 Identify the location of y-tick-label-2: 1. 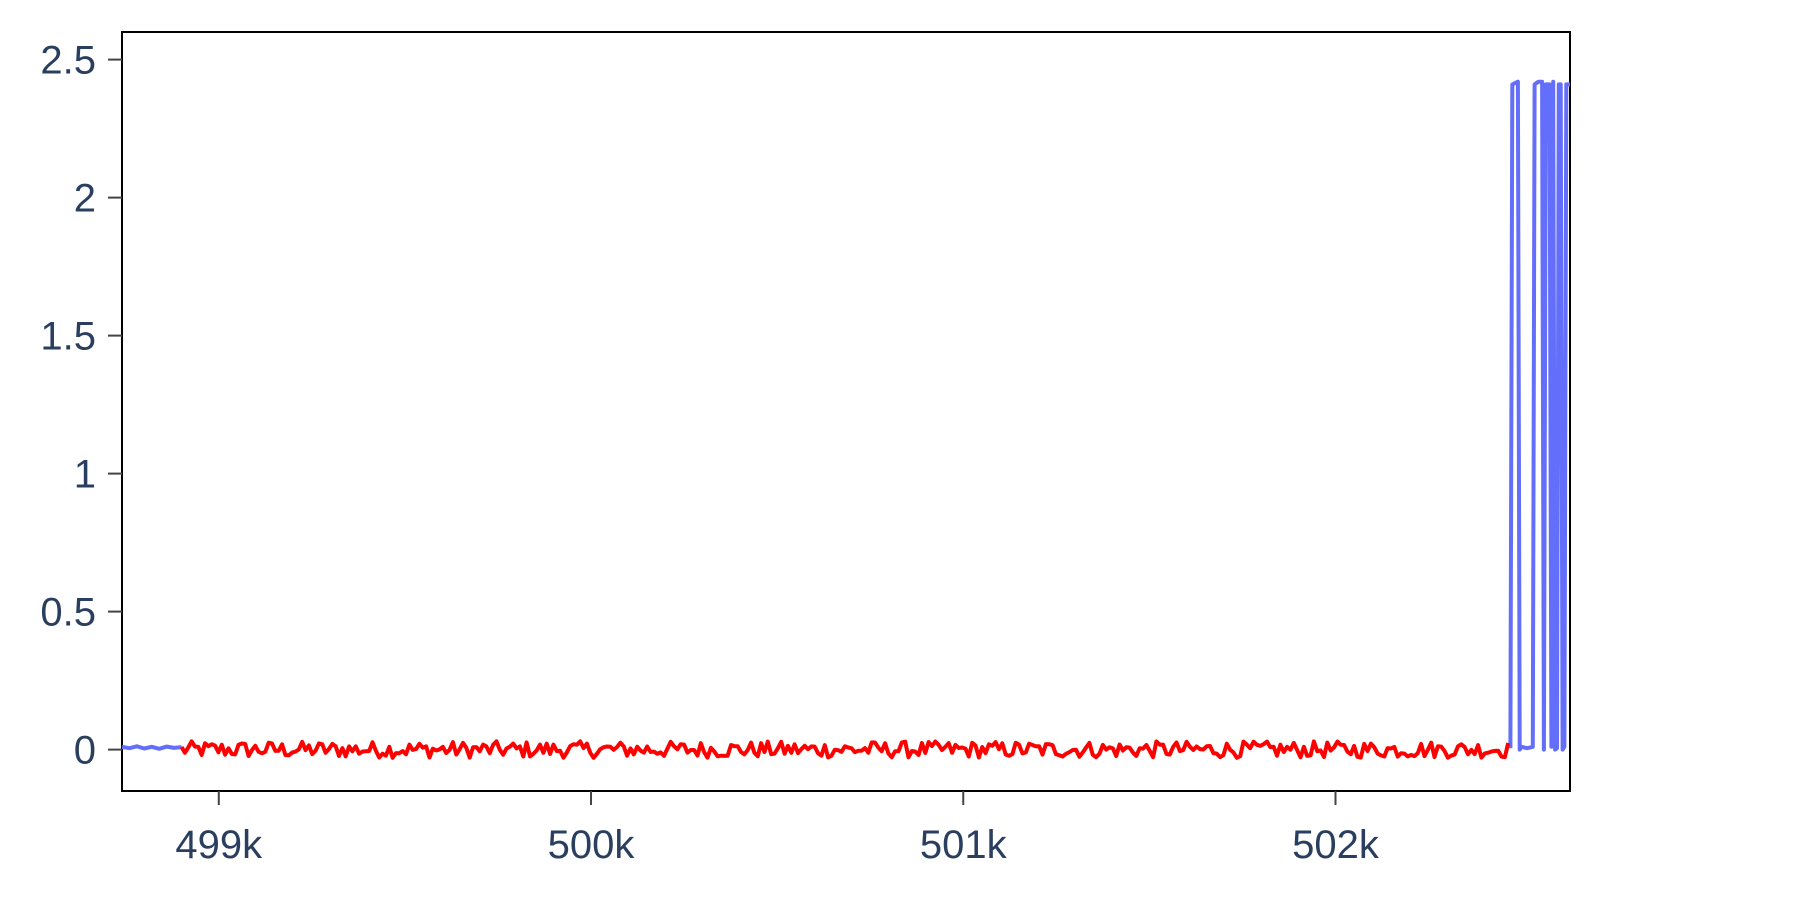
(85, 475).